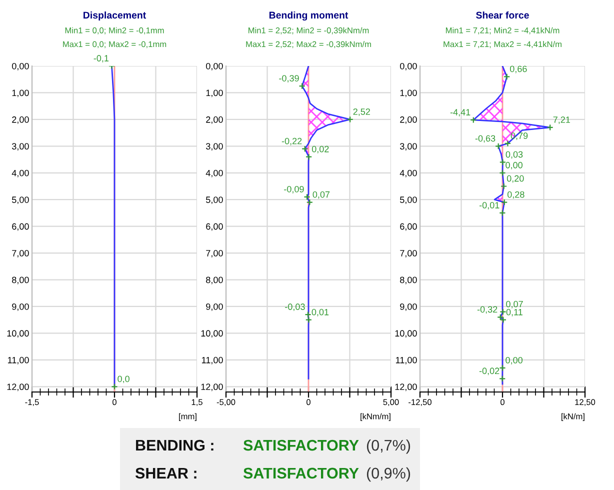 This screenshot has height=490, width=614. Describe the element at coordinates (292, 142) in the screenshot. I see `annotation: -0,22` at that location.